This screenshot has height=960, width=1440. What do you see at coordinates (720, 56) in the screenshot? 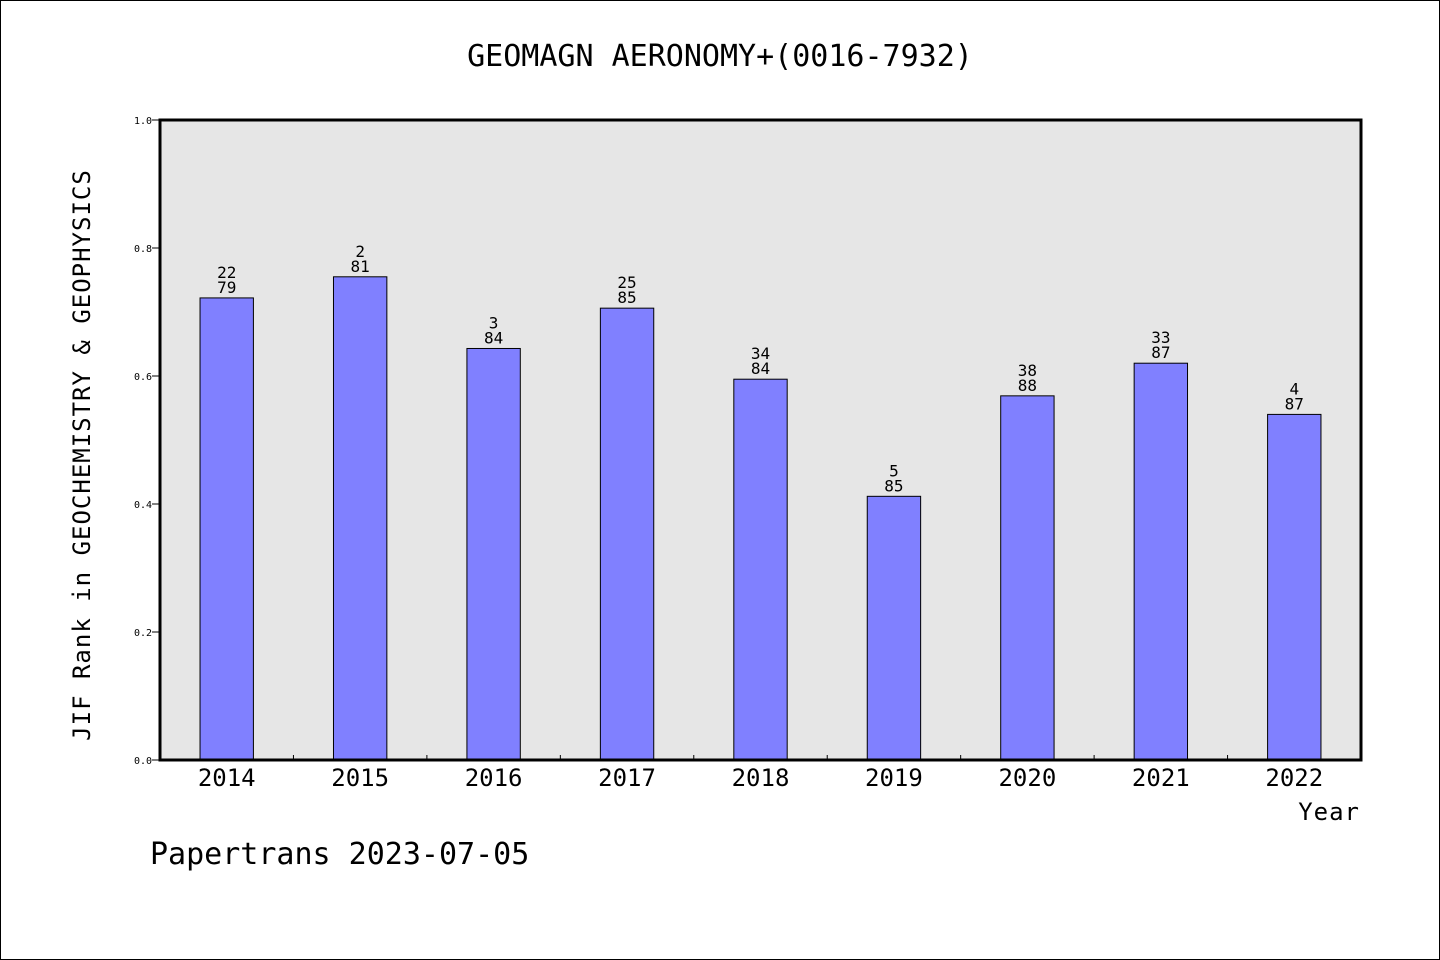
I see `chart-title: GEOMAGN AERONOMY+(0016-7932)` at bounding box center [720, 56].